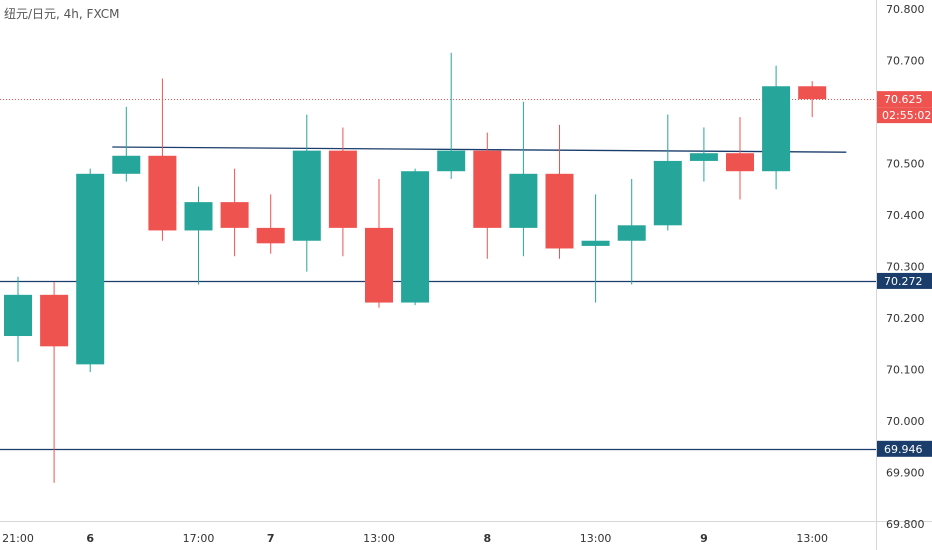  I want to click on y-tick-label: 70.400, so click(905, 215).